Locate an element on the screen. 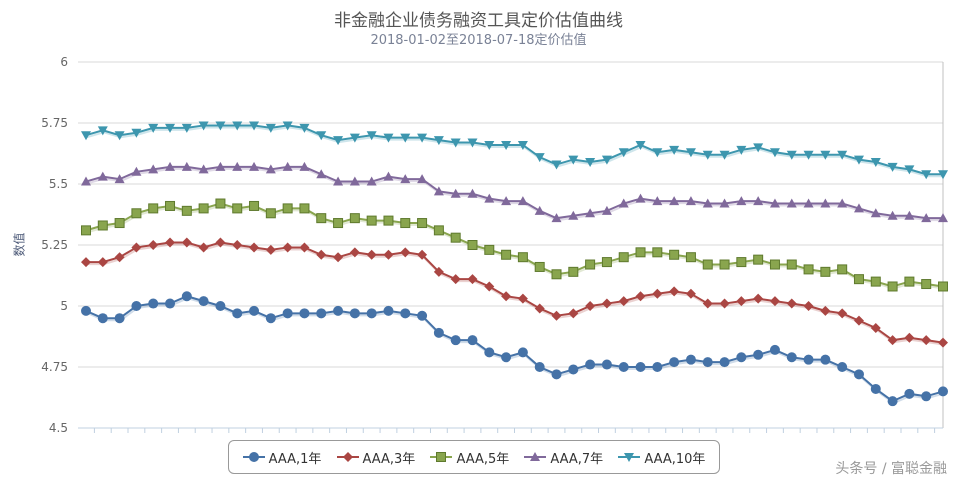 This screenshot has height=484, width=957. legend-label: AAA,1年 is located at coordinates (295, 459).